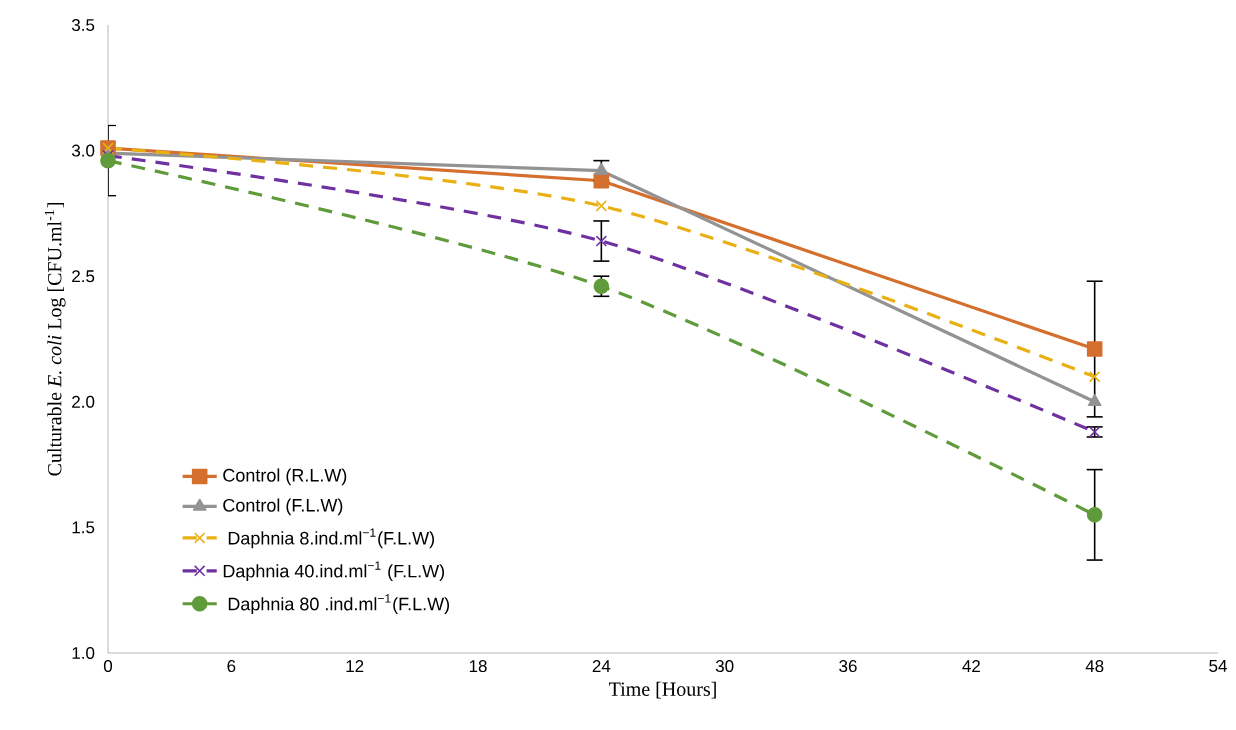 This screenshot has width=1236, height=730. I want to click on y-tick-label: 3.0, so click(83, 150).